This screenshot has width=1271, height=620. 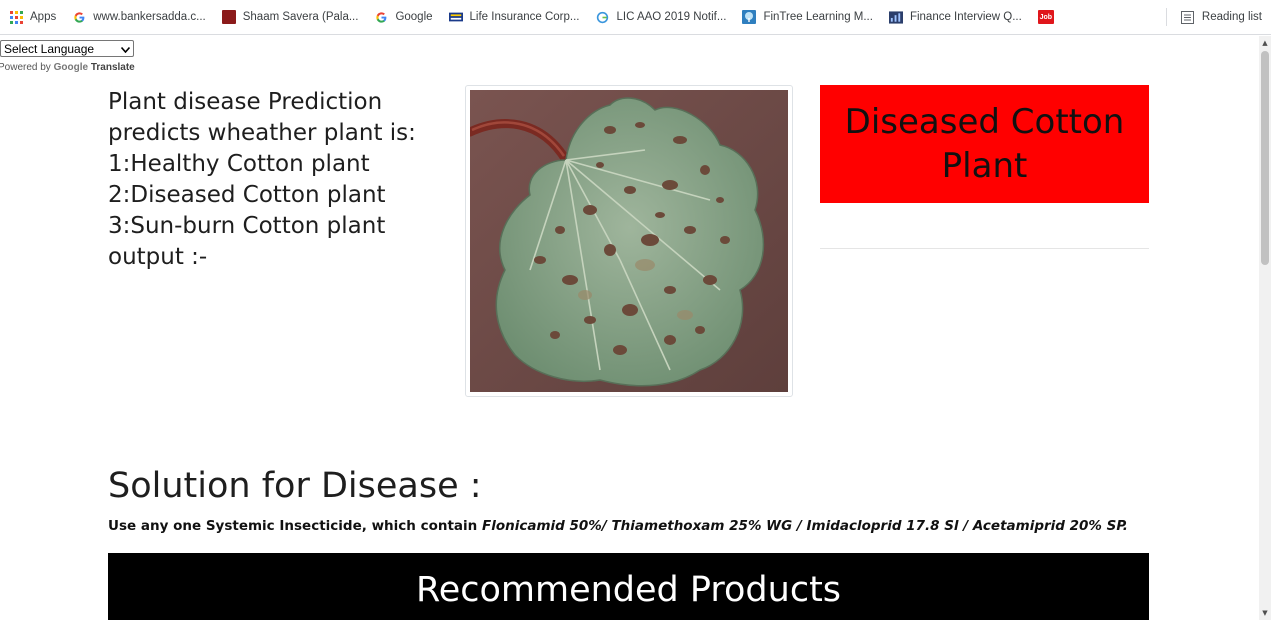 I want to click on intro-line: output :-, so click(x=158, y=257).